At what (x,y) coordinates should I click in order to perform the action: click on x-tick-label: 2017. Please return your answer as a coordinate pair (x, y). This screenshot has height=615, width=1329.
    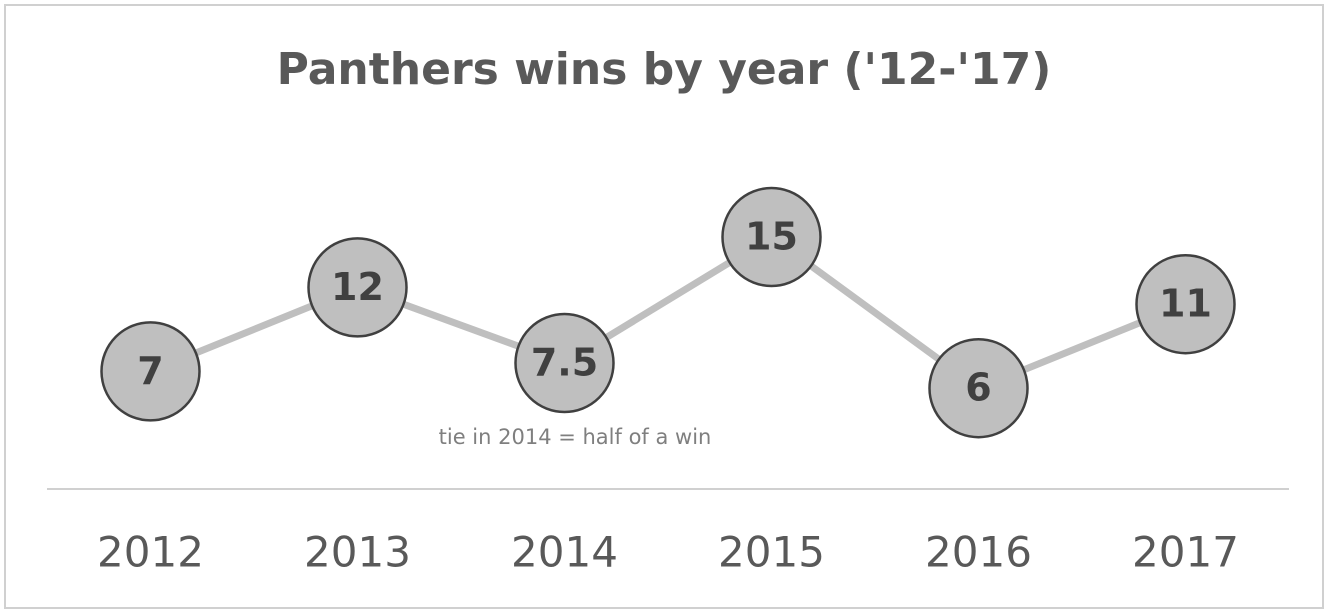
    Looking at the image, I should click on (1185, 552).